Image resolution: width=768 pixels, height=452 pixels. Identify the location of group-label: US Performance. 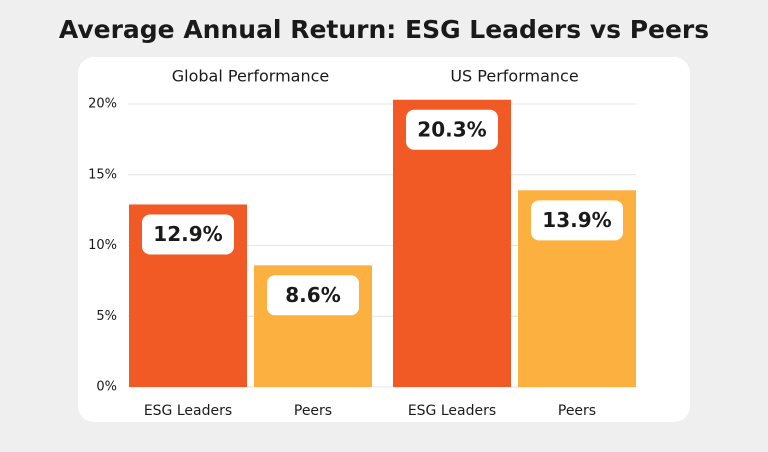
(514, 76).